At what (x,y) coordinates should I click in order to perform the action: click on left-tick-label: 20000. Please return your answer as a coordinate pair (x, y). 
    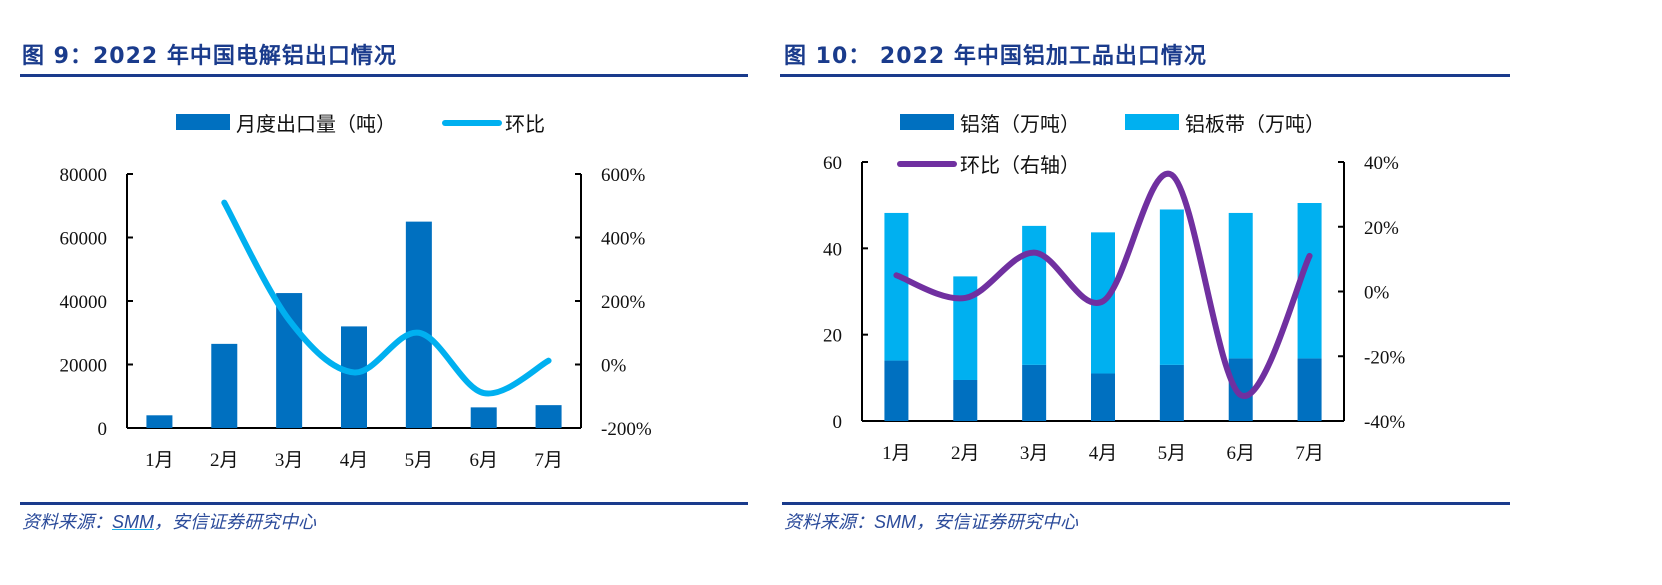
    Looking at the image, I should click on (84, 366).